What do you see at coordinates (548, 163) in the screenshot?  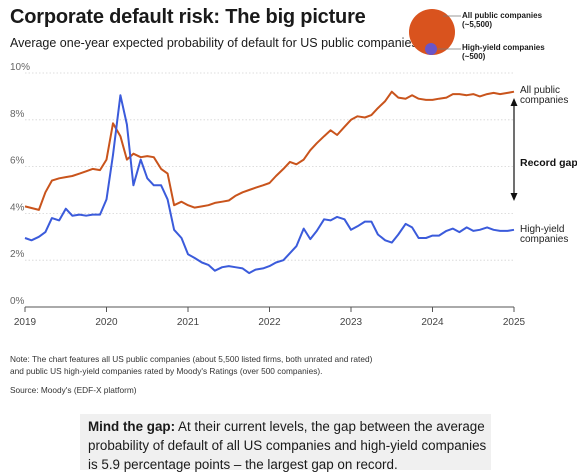 I see `gap-label: Record gap` at bounding box center [548, 163].